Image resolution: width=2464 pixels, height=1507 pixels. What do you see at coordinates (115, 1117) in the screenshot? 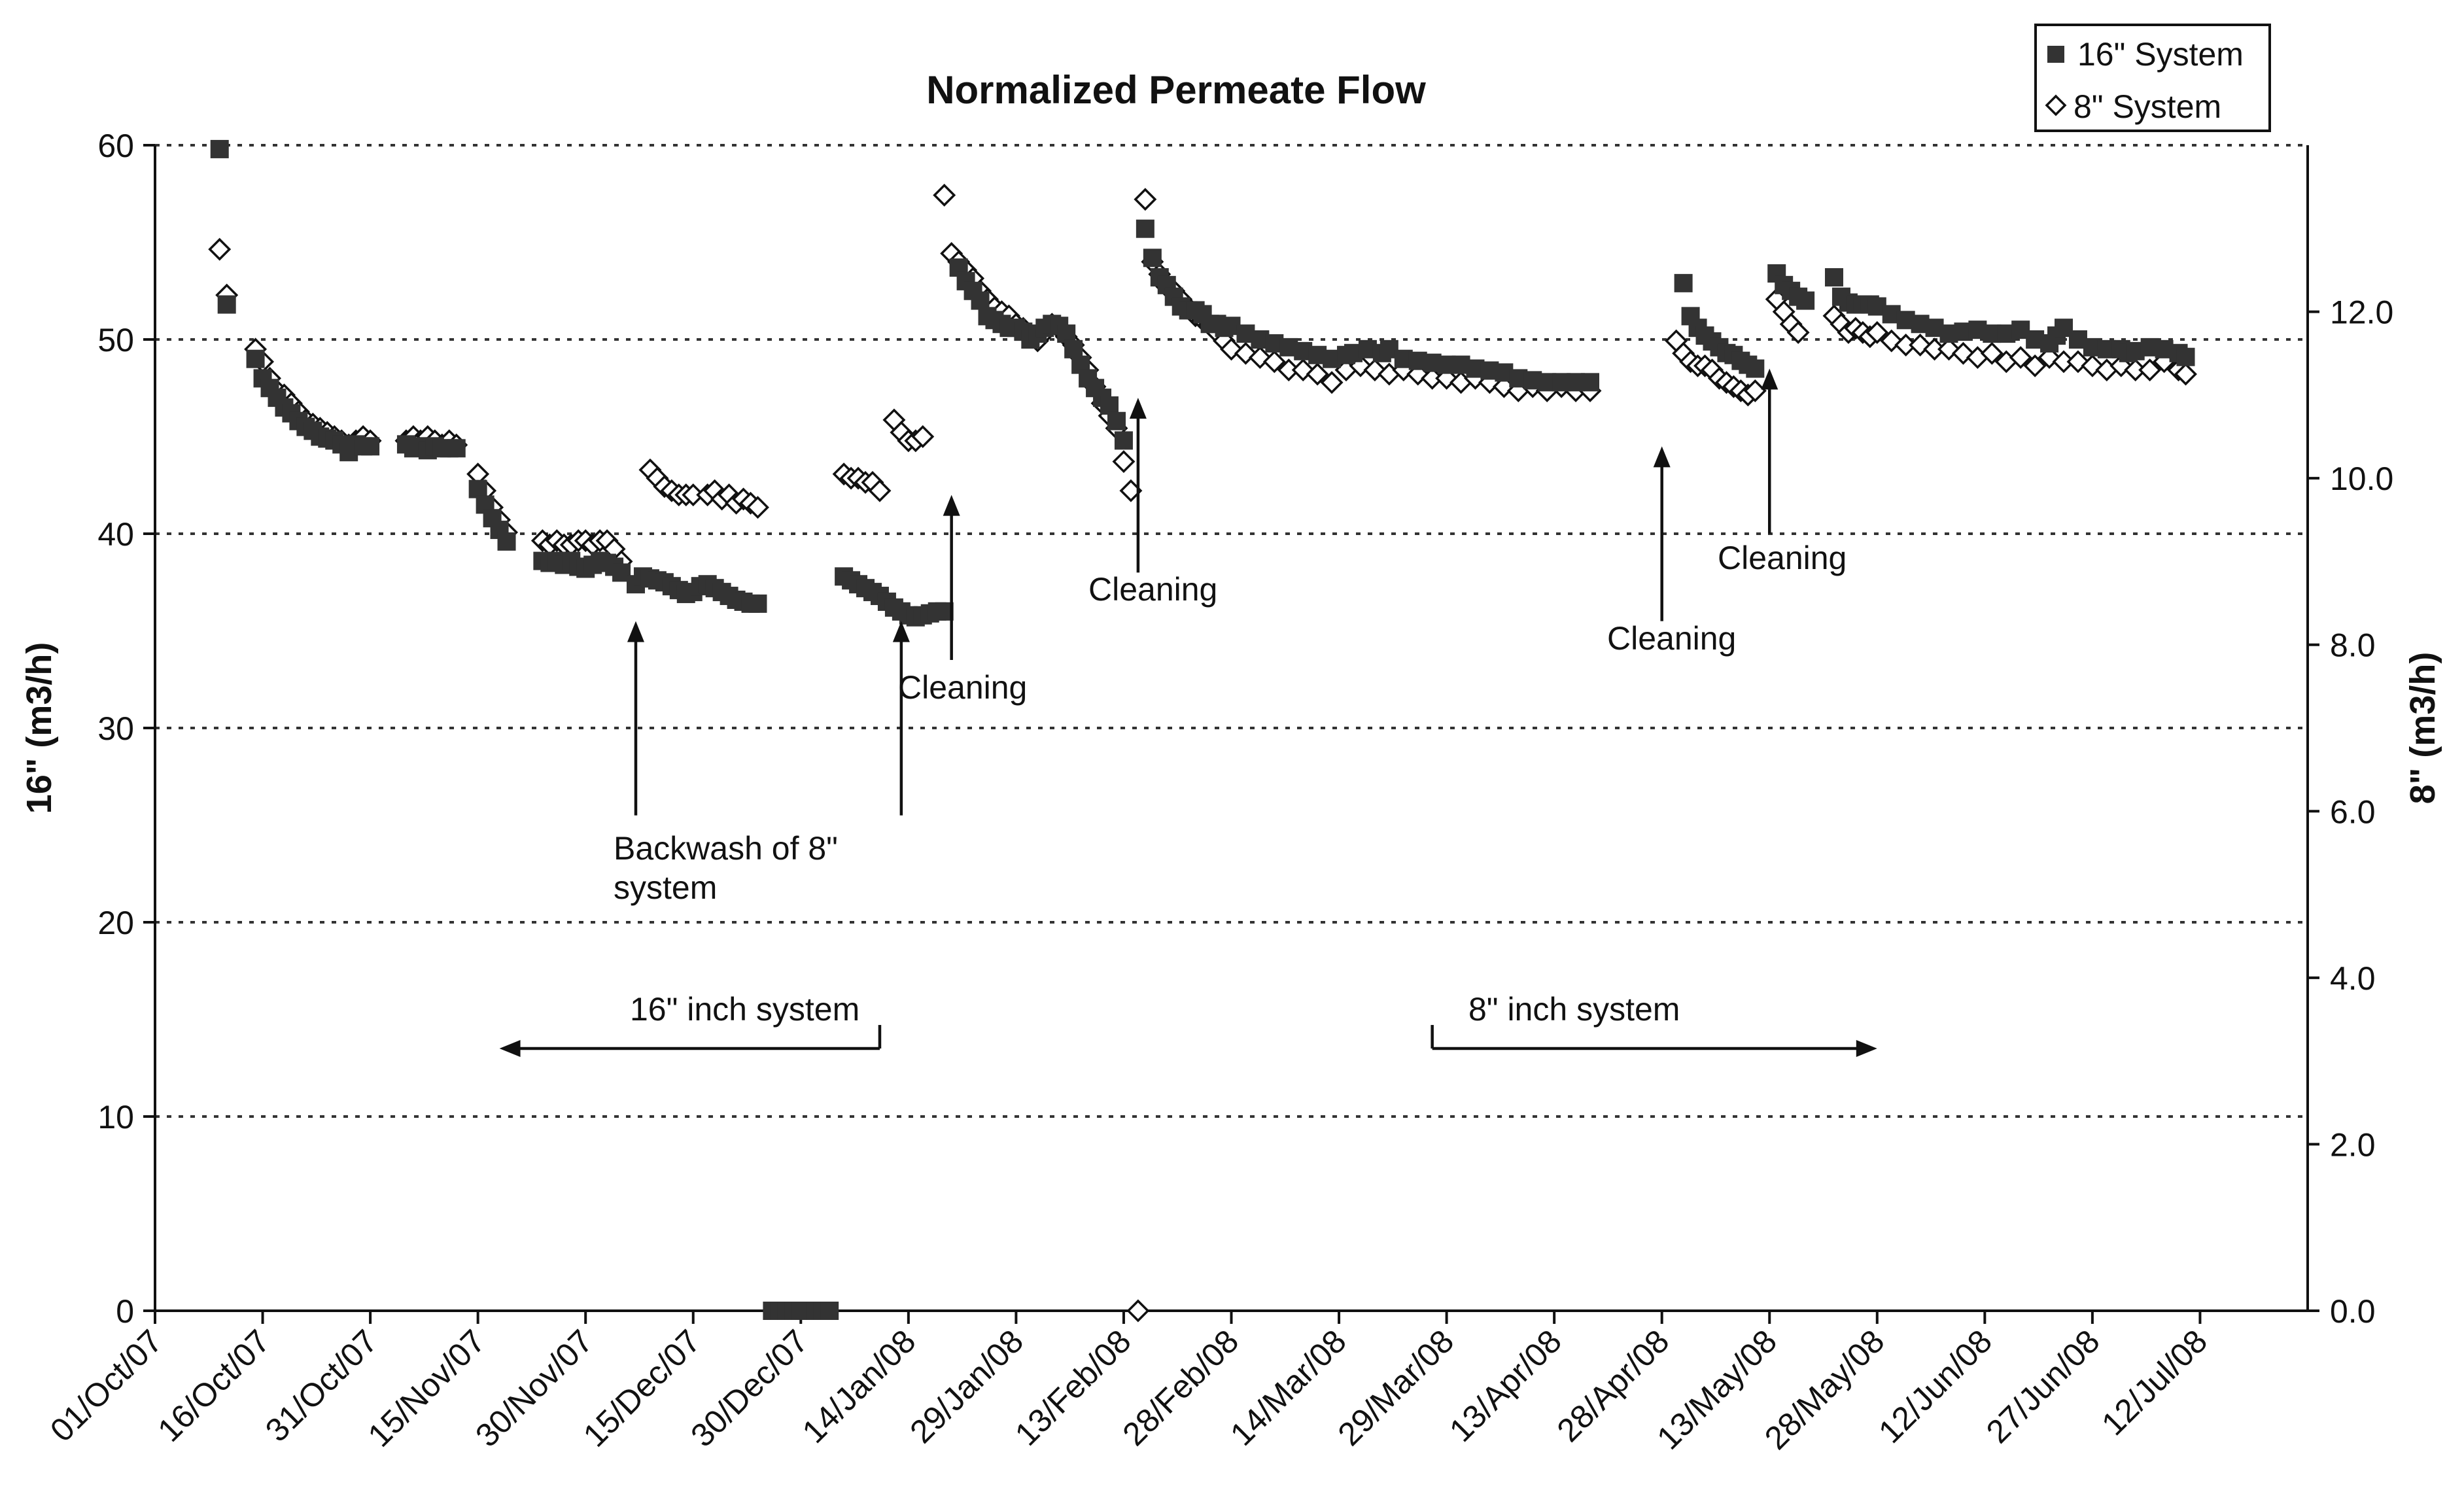
I see `y-tick-label-left-1: 10` at bounding box center [115, 1117].